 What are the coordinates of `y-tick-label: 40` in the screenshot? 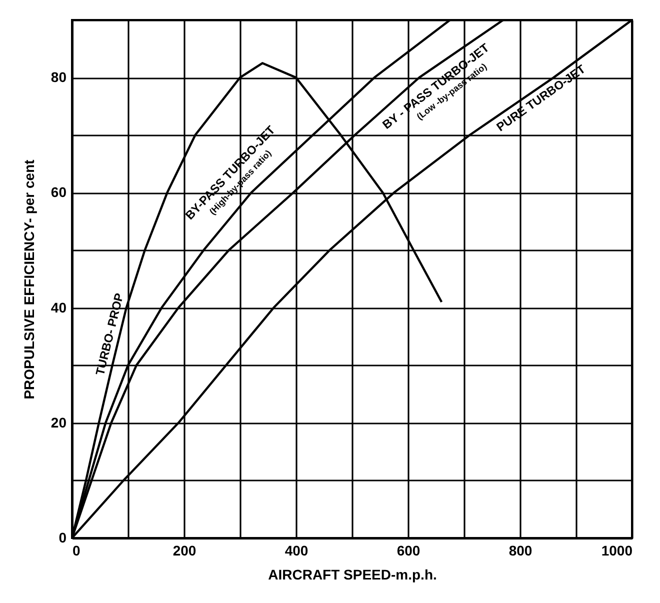 It's located at (58, 307).